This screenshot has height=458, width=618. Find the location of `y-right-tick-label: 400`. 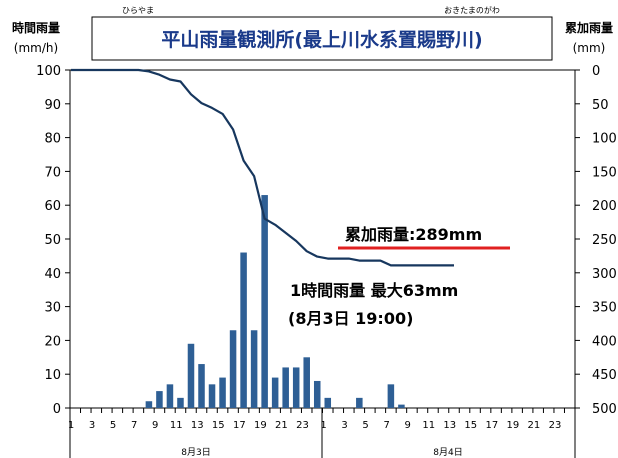

y-right-tick-label: 400 is located at coordinates (604, 341).